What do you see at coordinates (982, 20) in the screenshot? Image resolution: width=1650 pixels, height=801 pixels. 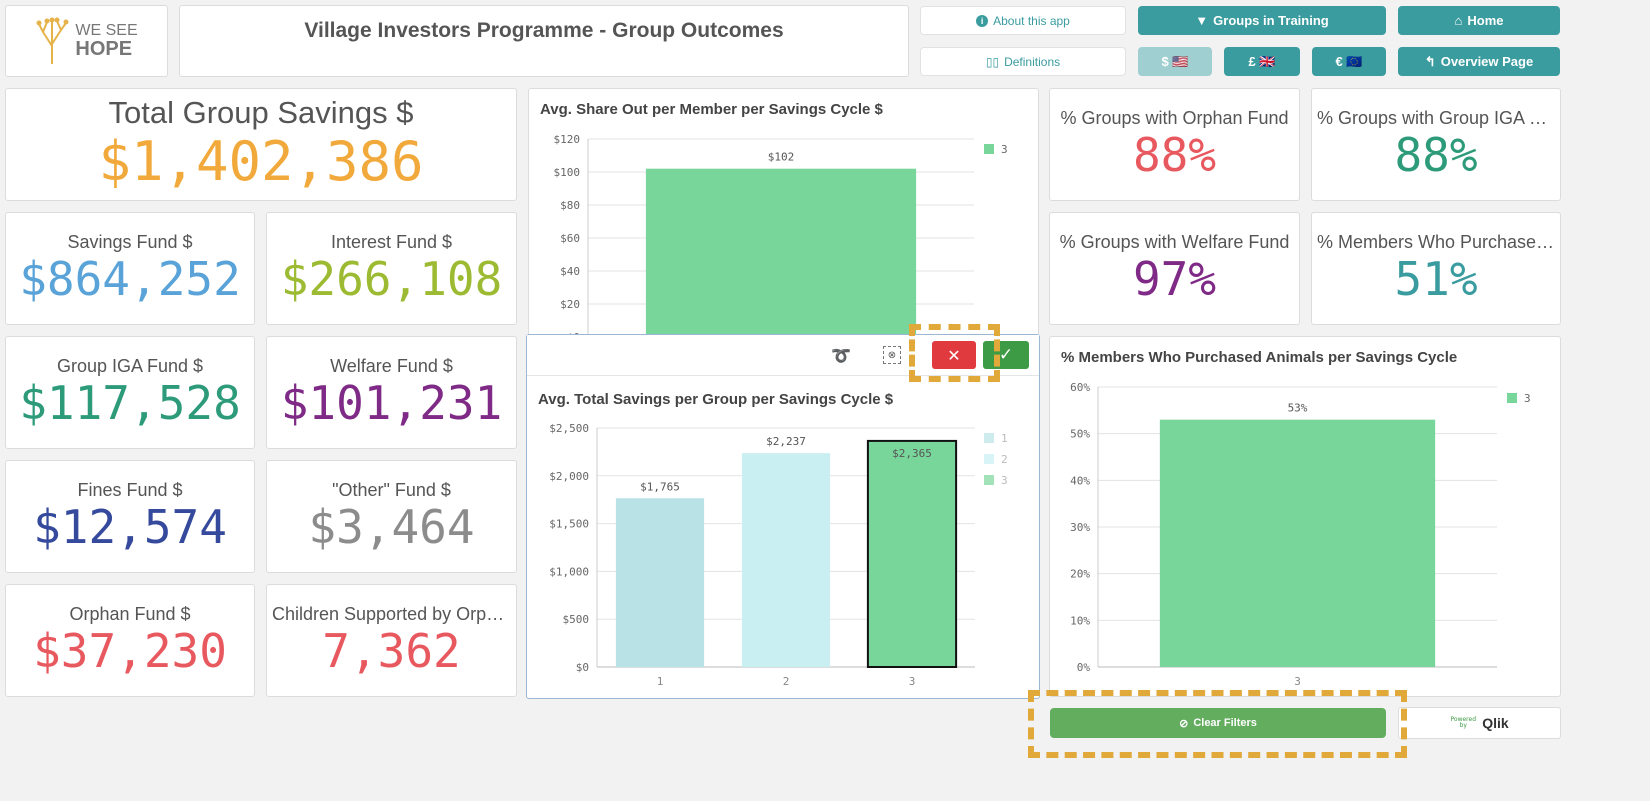 I see `info-icon: i` at bounding box center [982, 20].